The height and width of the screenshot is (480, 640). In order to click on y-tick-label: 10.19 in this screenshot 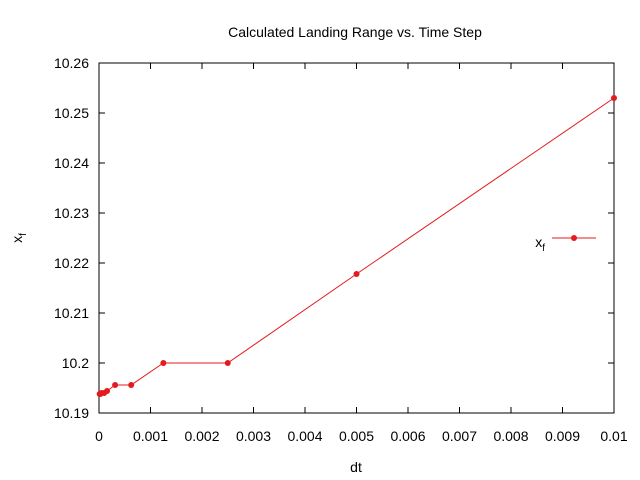, I will do `click(71, 413)`.